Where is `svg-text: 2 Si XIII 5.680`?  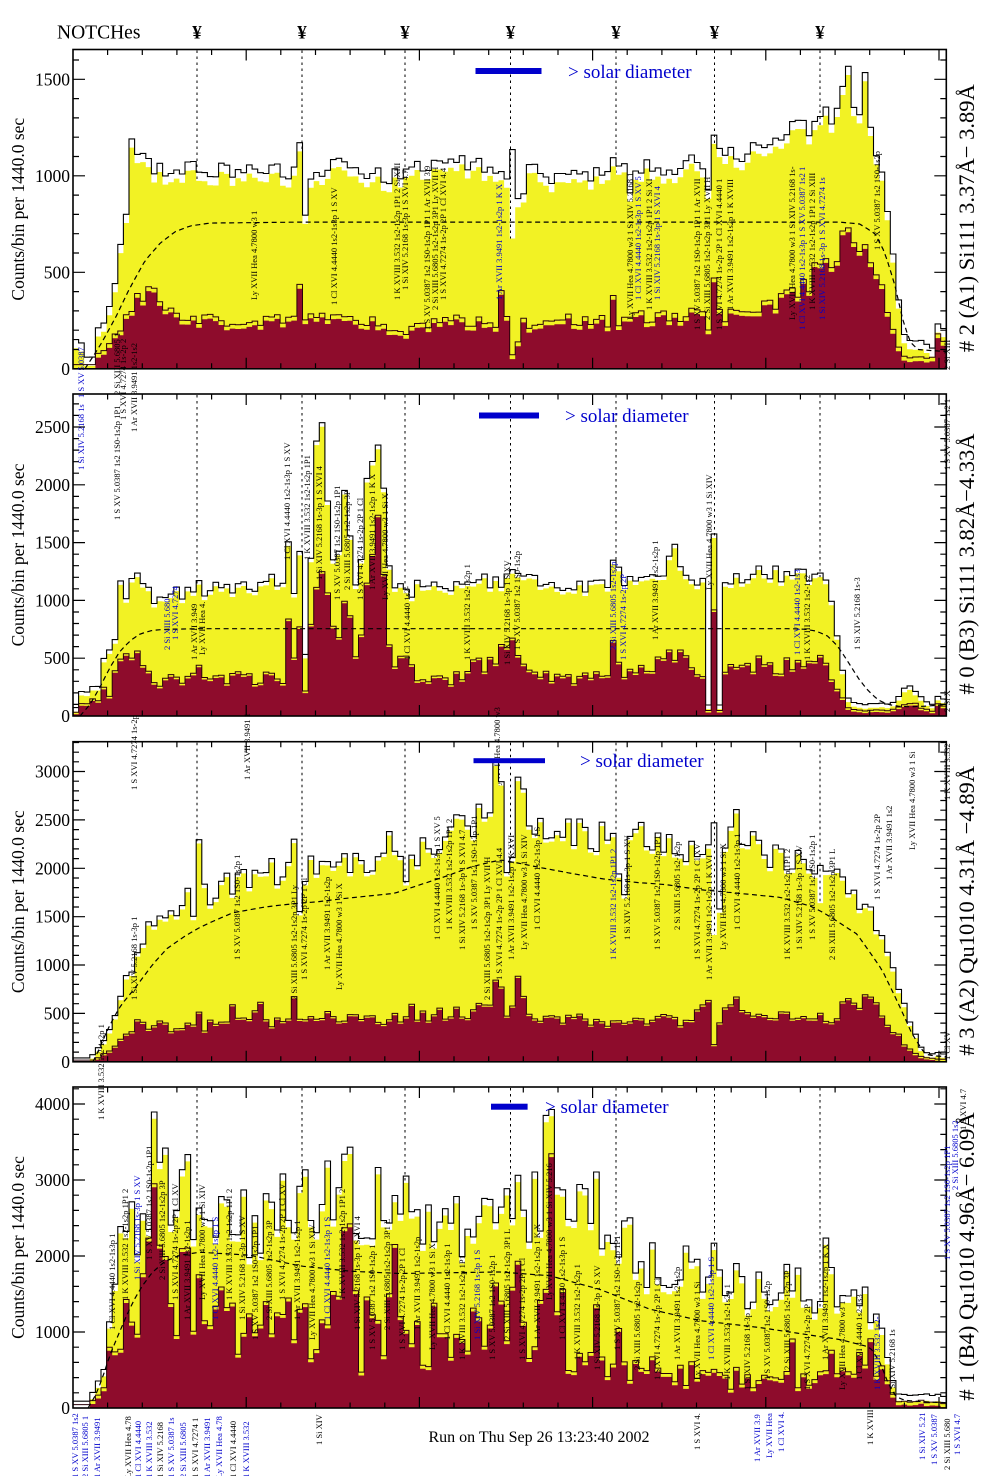 svg-text: 2 Si XIII 5.680 is located at coordinates (167, 624).